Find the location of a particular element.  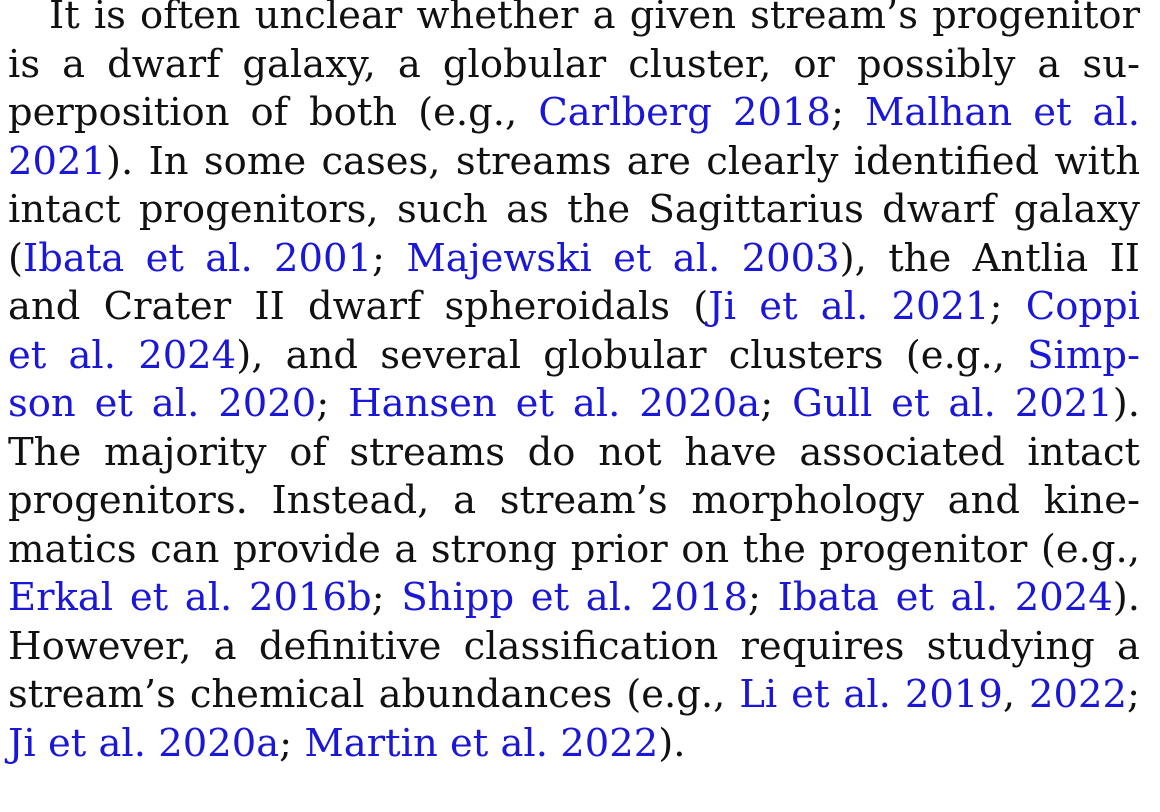

citation-link: Ibata et al. 2024 is located at coordinates (945, 597).